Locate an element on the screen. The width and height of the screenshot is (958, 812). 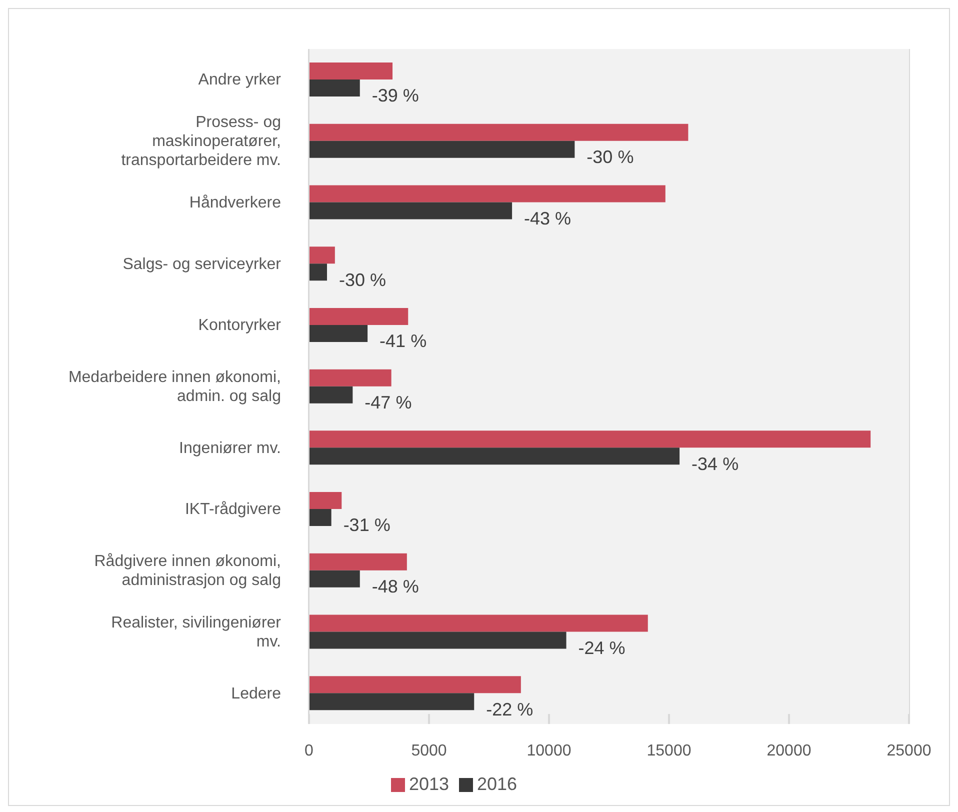
y-tick-label: Realister, sivilingeniører mv. is located at coordinates (196, 632).